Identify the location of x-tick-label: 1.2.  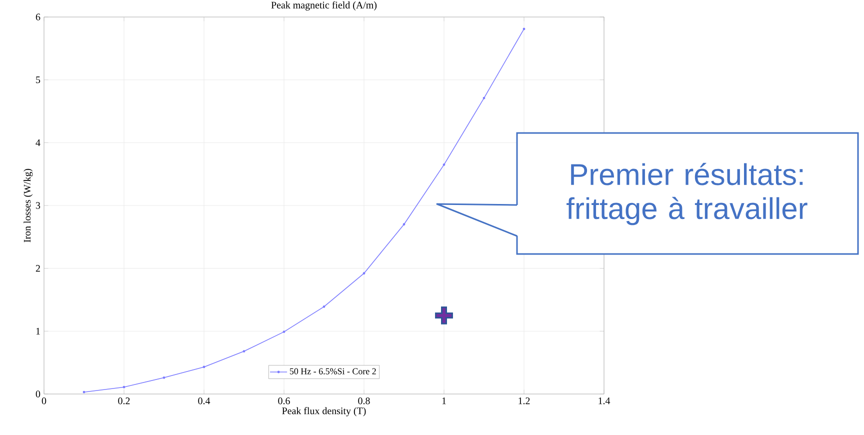
(524, 401).